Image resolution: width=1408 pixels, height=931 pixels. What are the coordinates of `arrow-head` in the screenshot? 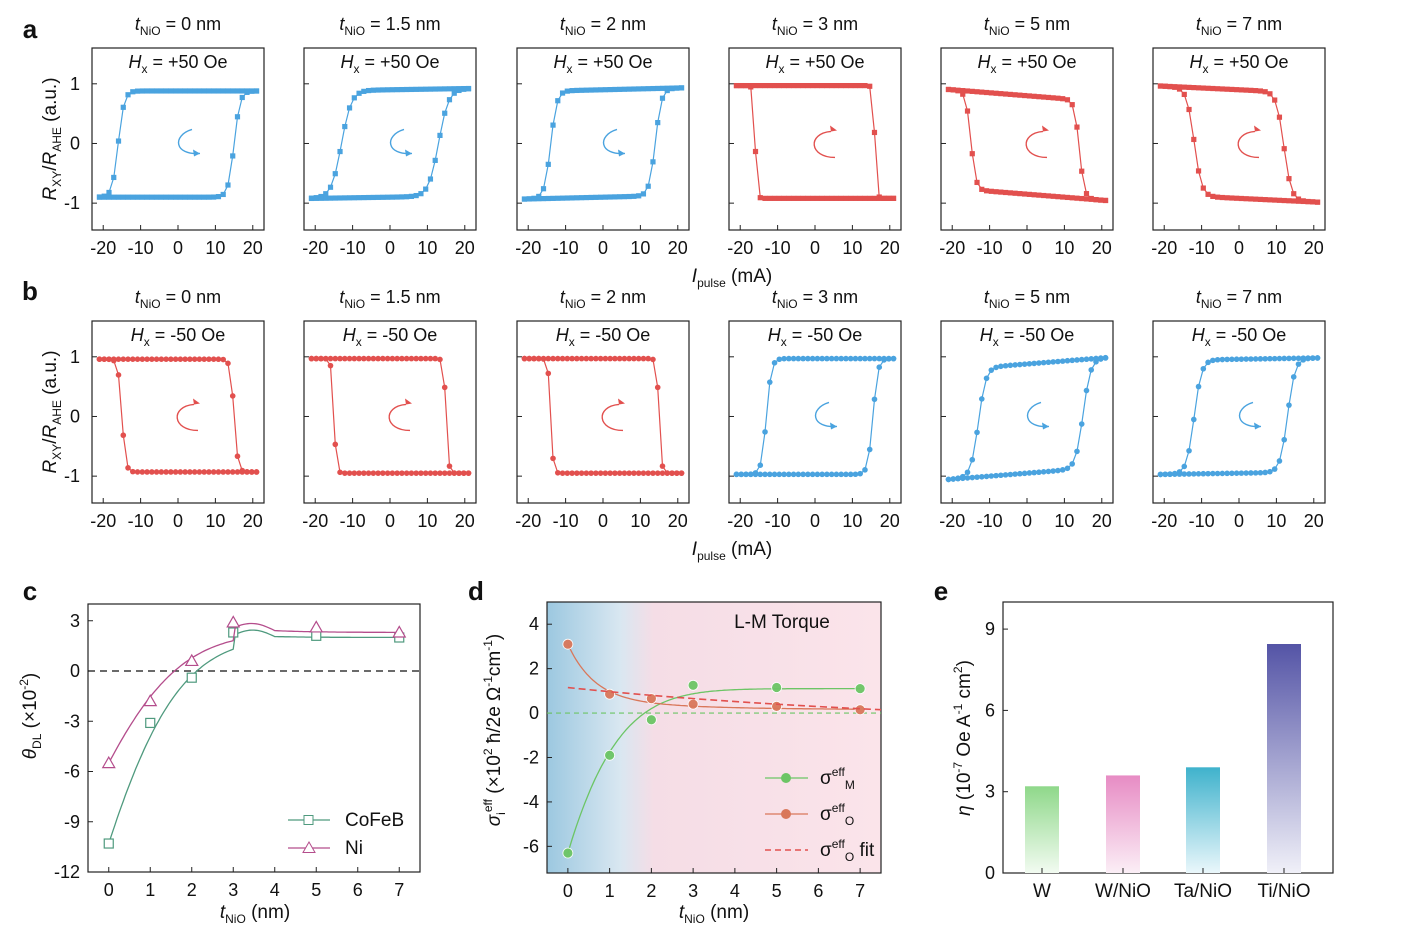 It's located at (196, 401).